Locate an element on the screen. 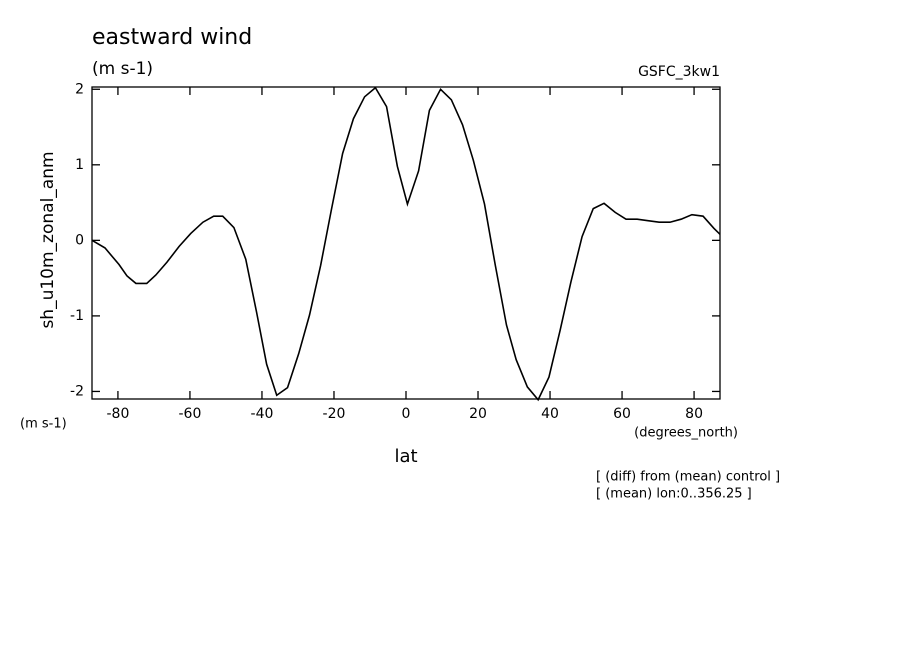 Image resolution: width=904 pixels, height=654 pixels. x-tick-label: -20 is located at coordinates (334, 414).